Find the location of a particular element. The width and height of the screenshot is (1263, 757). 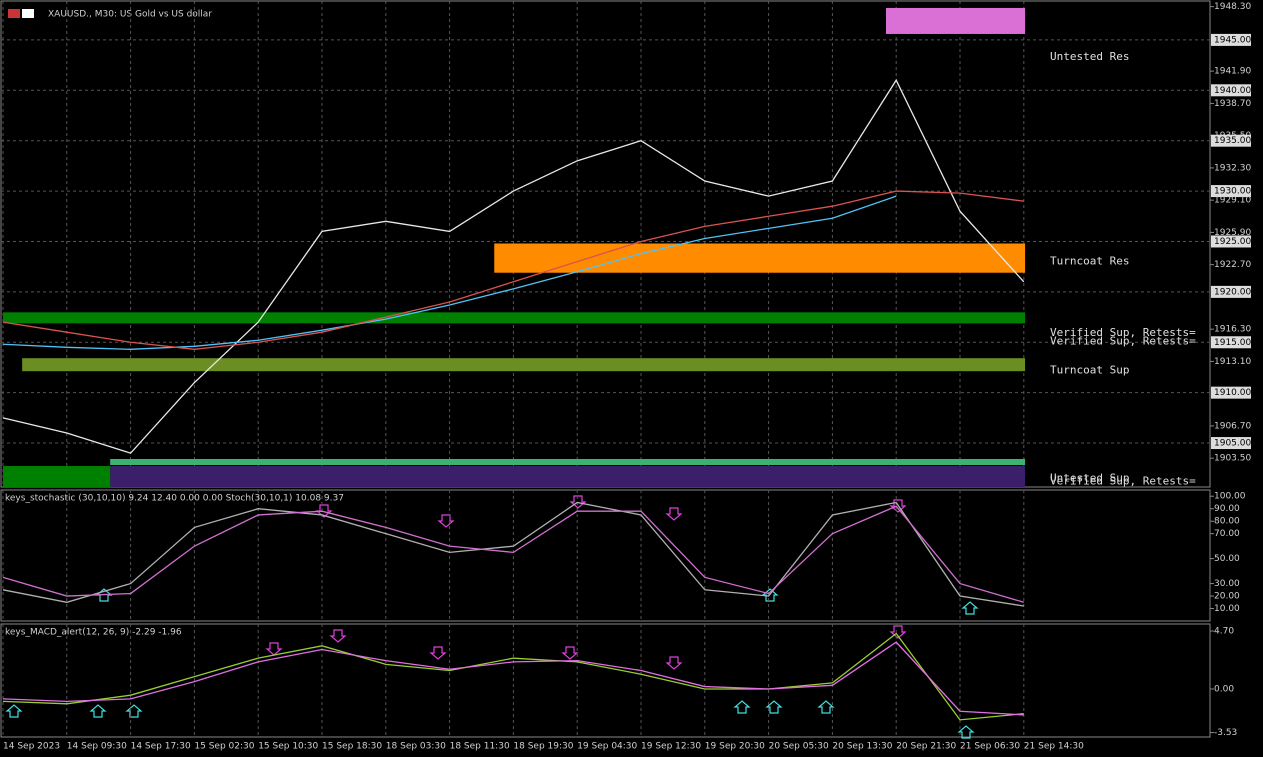

y-tick-label: 1932.30 is located at coordinates (1232, 168).